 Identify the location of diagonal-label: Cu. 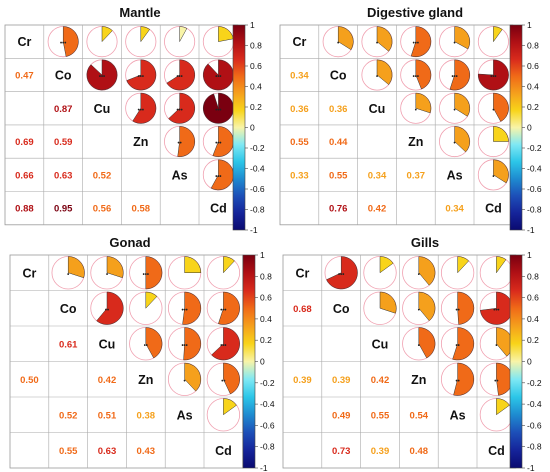
(377, 109).